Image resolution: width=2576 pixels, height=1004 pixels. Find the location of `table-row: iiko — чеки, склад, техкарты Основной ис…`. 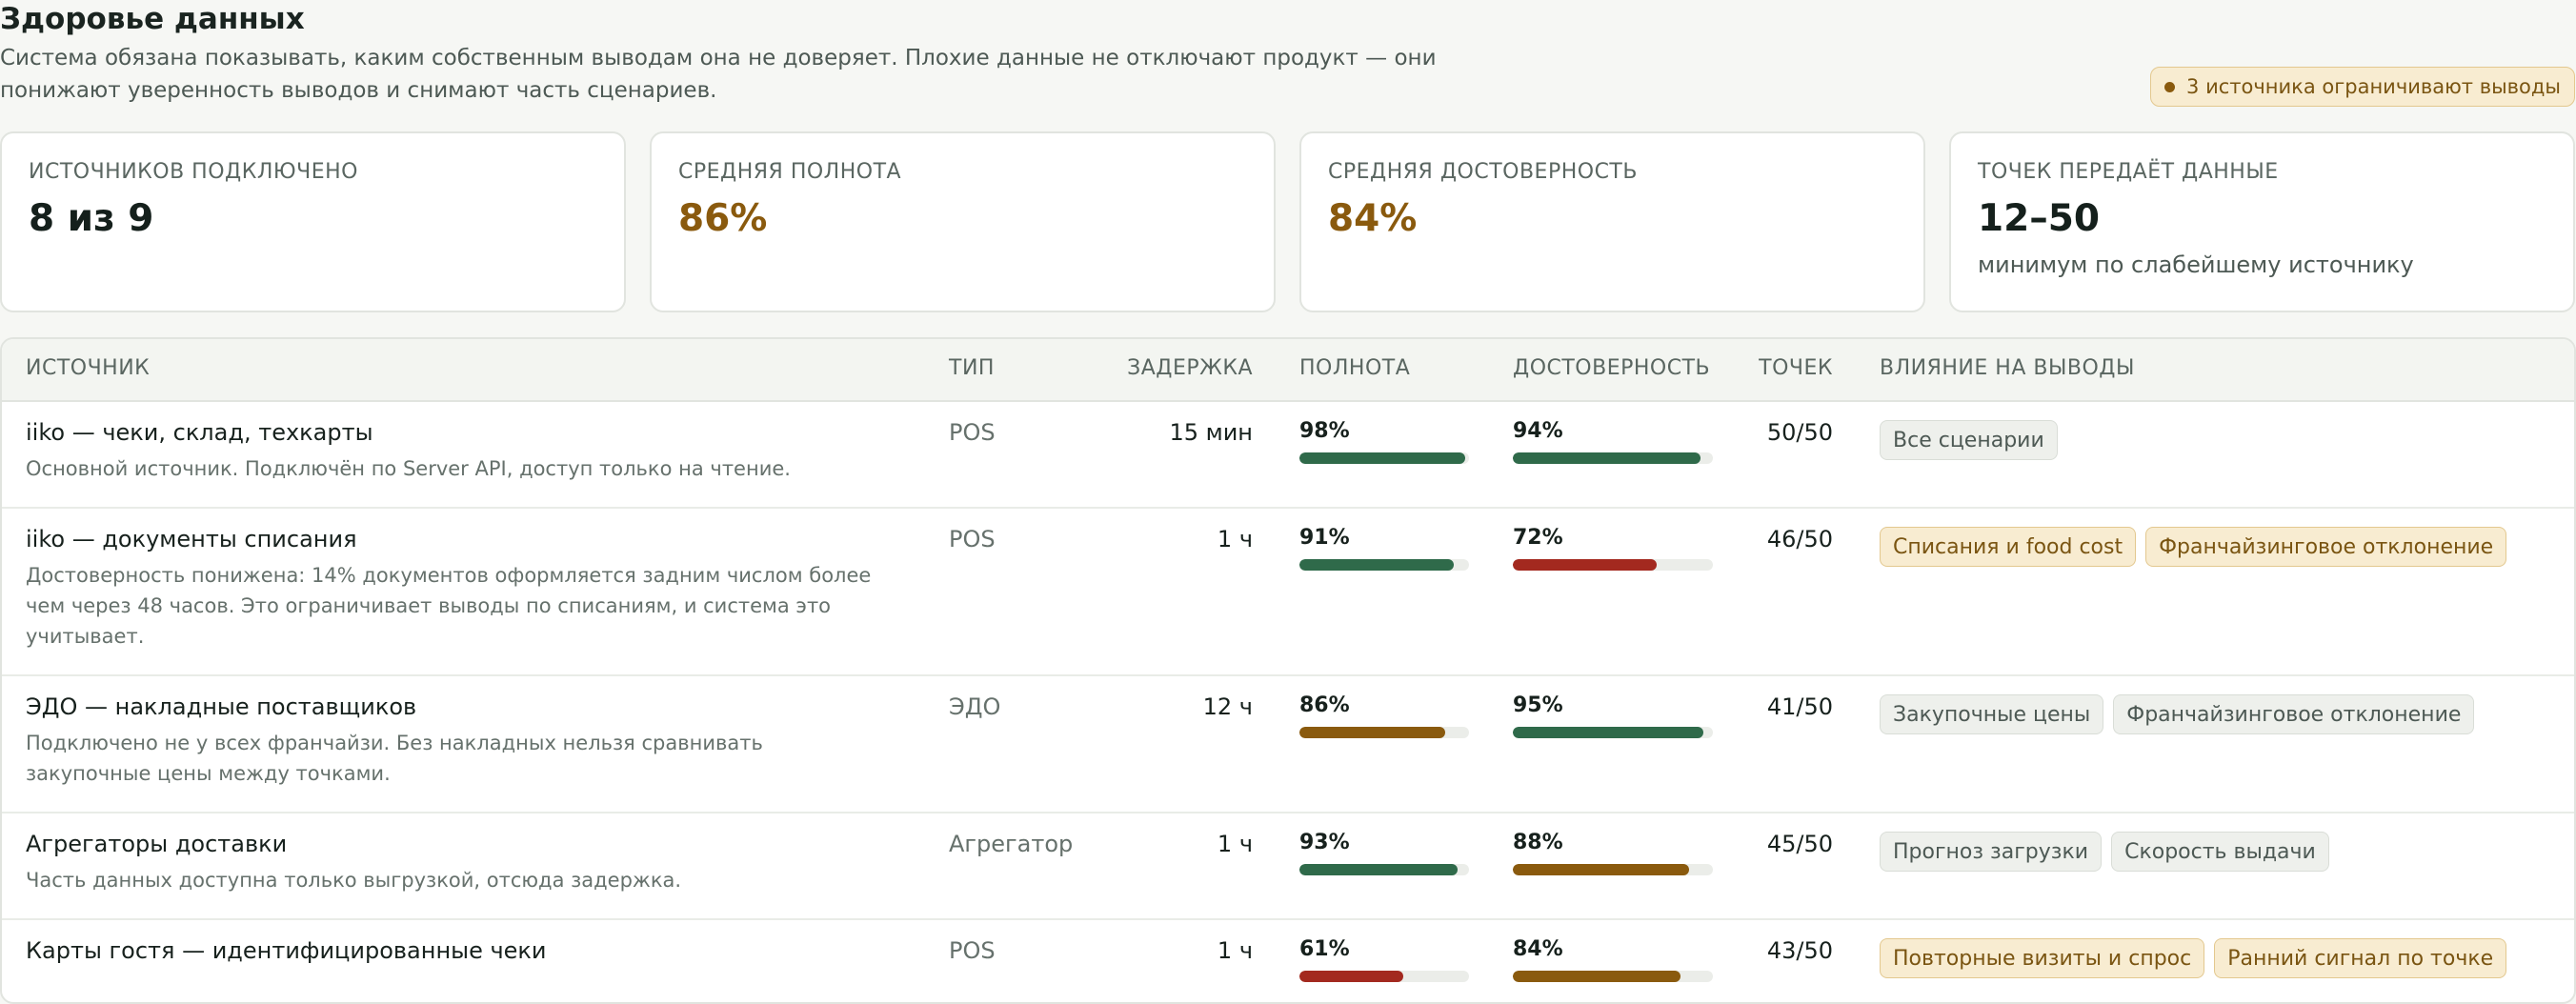

table-row: iiko — чеки, склад, техкарты Основной ис… is located at coordinates (1288, 454).